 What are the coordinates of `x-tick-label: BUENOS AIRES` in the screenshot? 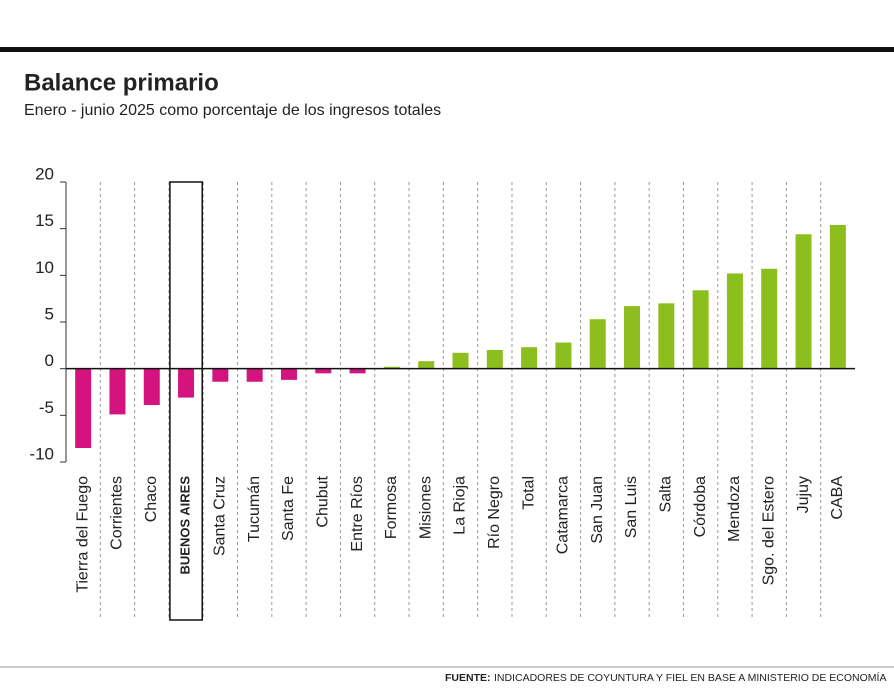 It's located at (185, 525).